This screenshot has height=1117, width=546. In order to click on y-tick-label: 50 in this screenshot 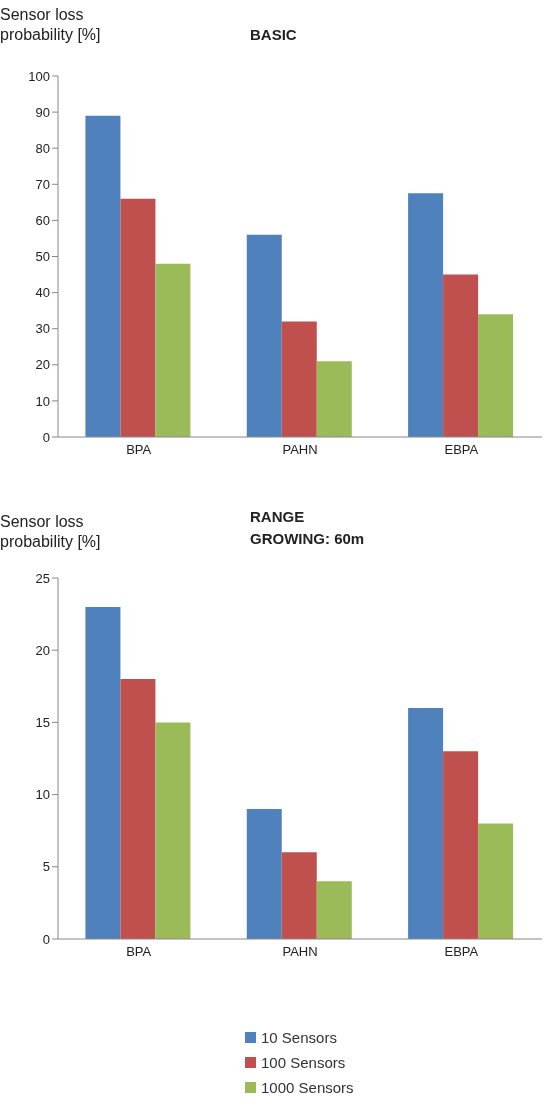, I will do `click(42, 257)`.